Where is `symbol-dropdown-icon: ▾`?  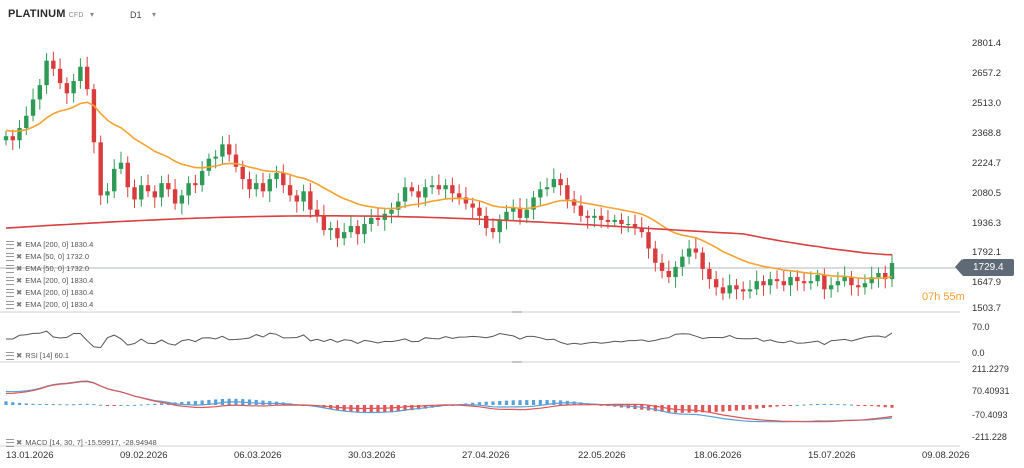
symbol-dropdown-icon: ▾ is located at coordinates (92, 14).